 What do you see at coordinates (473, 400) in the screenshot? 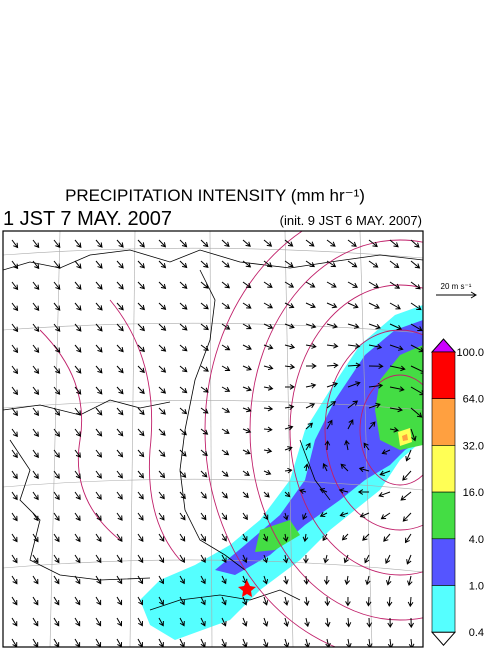
I see `colorbar-label: 64.0` at bounding box center [473, 400].